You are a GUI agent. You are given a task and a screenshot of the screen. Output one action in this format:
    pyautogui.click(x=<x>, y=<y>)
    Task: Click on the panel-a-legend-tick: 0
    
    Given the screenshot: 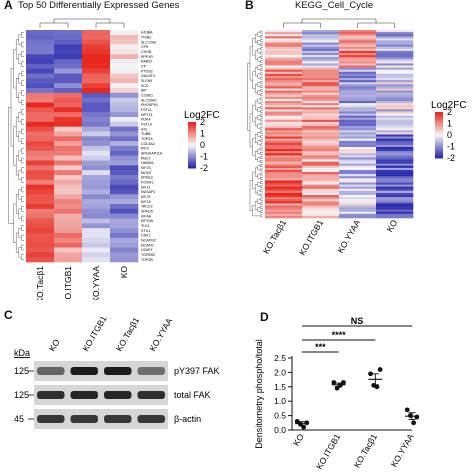 What is the action you would take?
    pyautogui.click(x=202, y=145)
    